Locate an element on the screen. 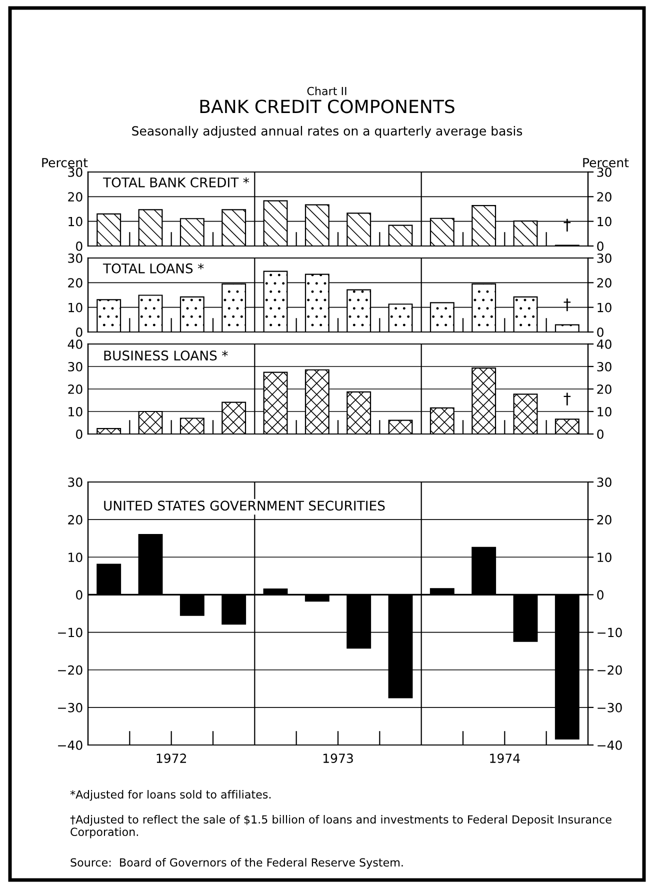 The image size is (654, 888). text: †Adjusted to reflect the sale of $1.5 billion of loans and investments to Federal Deposit Insurance Corporation. is located at coordinates (341, 826).